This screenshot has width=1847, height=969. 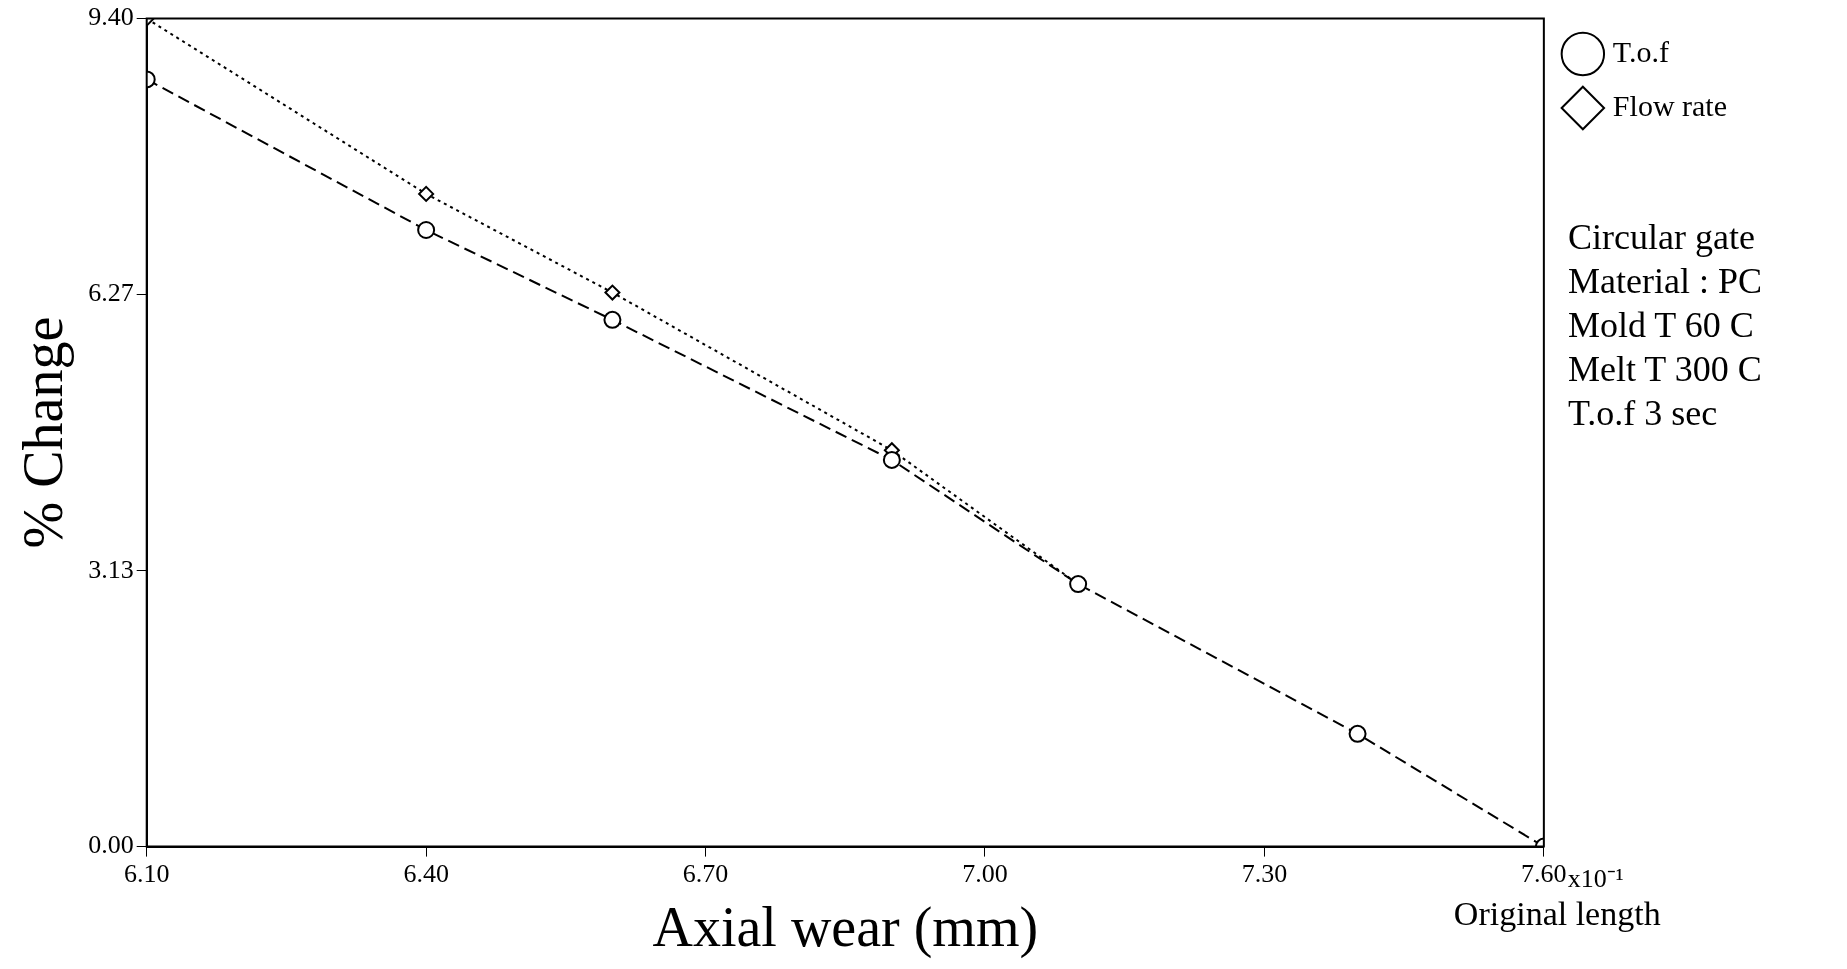 I want to click on x-tick-label: 6.40, so click(x=426, y=874).